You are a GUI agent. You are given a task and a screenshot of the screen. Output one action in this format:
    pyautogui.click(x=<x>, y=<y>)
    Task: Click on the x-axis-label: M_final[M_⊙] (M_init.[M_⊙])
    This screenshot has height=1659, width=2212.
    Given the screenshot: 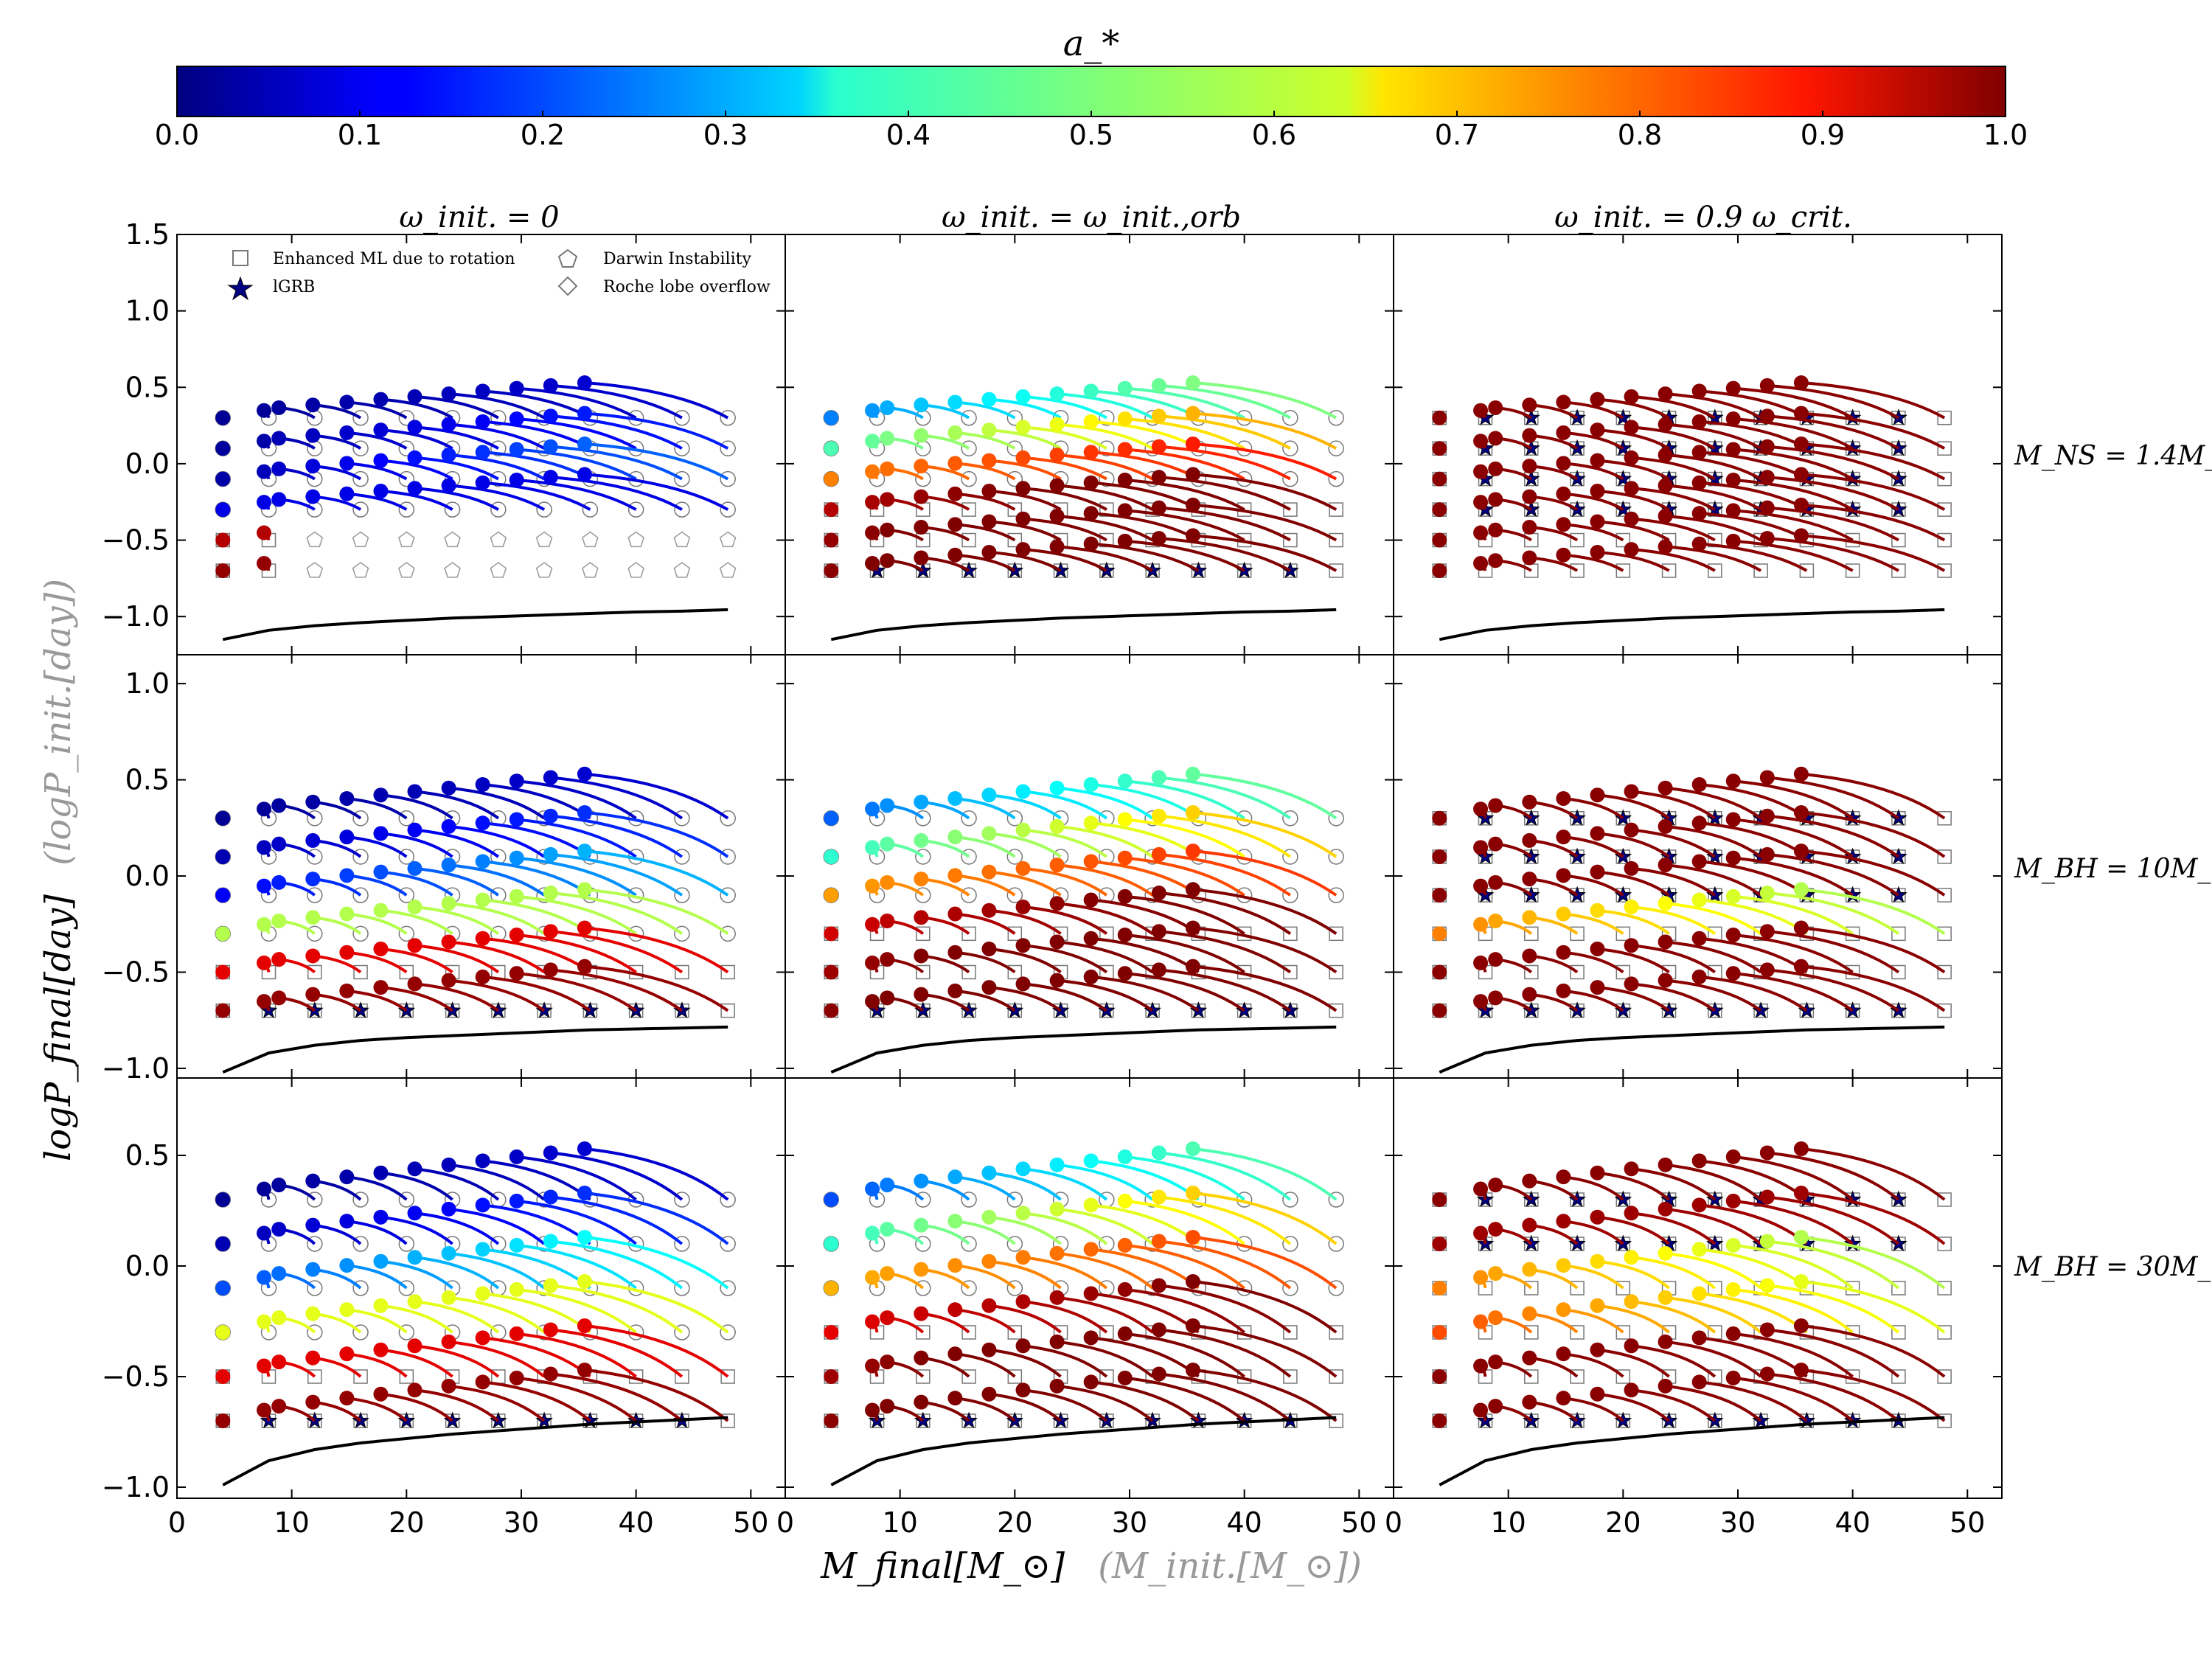 What is the action you would take?
    pyautogui.click(x=1091, y=1566)
    